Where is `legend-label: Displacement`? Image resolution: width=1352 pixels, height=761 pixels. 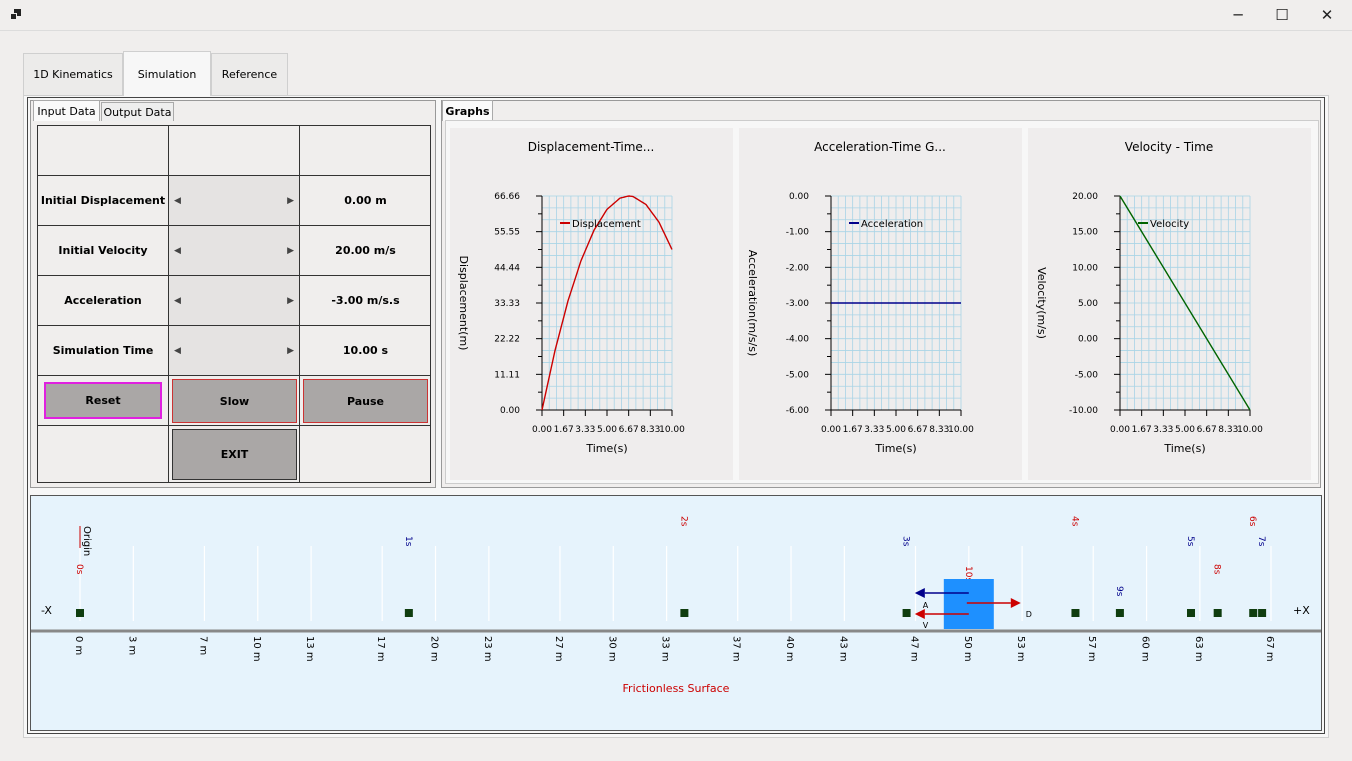
legend-label: Displacement is located at coordinates (606, 224).